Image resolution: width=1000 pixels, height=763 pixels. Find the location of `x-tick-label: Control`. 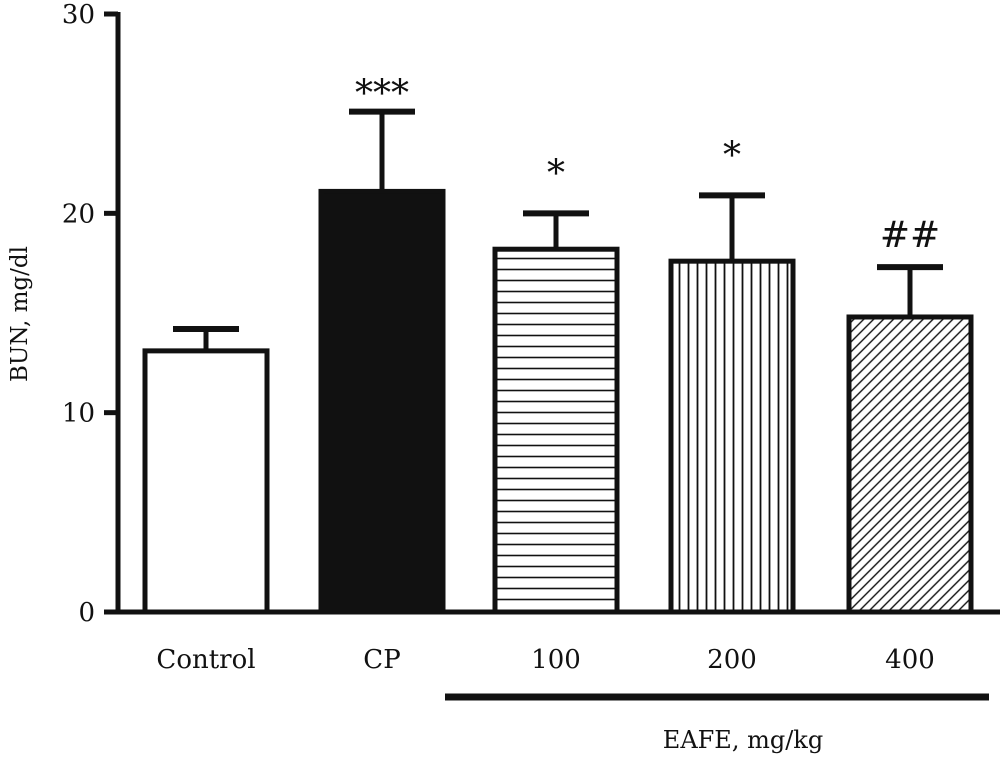

x-tick-label: Control is located at coordinates (205, 660).